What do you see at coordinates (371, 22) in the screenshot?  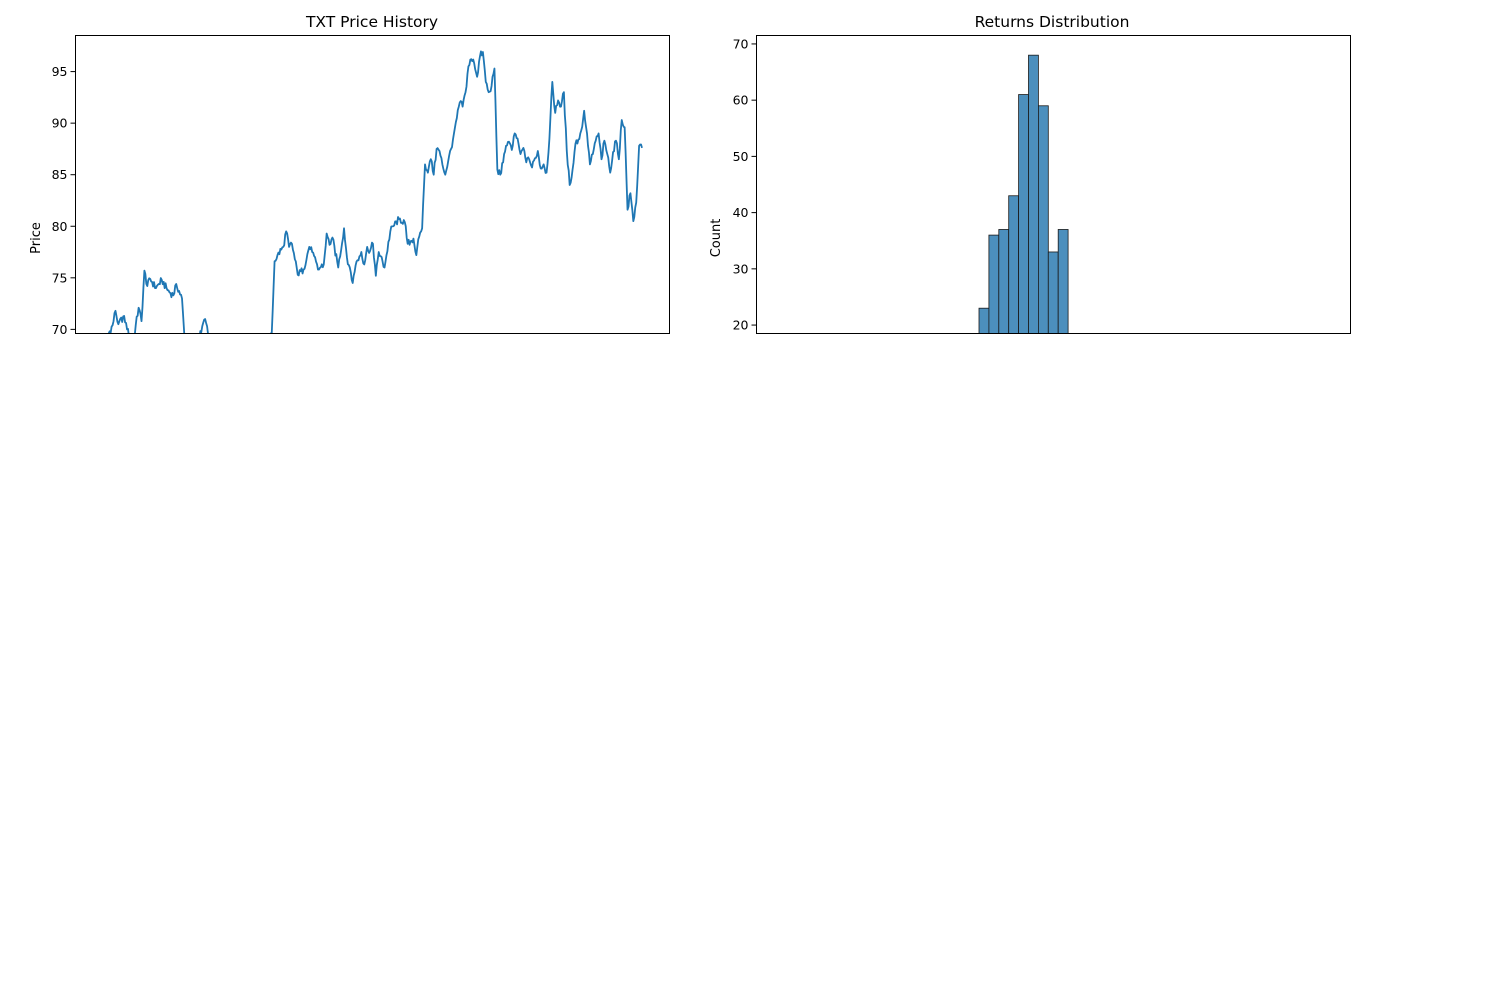 I see `price-history-title: TXT Price History` at bounding box center [371, 22].